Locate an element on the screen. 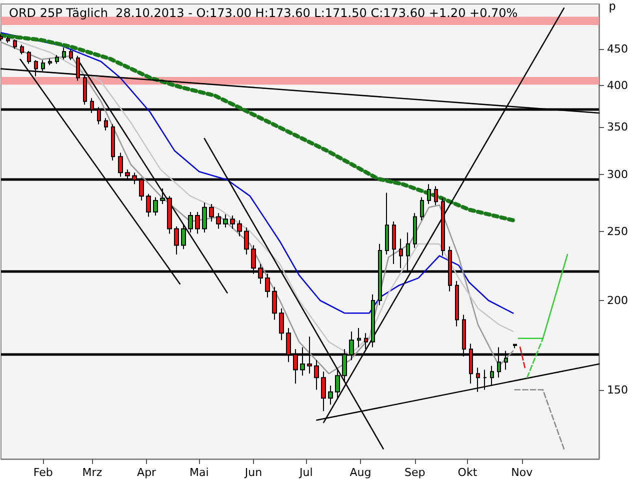 The width and height of the screenshot is (631, 479). y-tick-label: 150 is located at coordinates (617, 389).